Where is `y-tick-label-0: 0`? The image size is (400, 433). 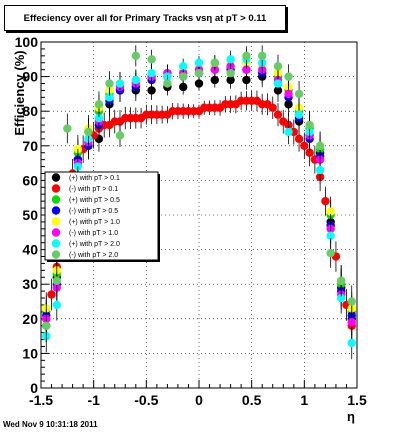 y-tick-label-0: 0 is located at coordinates (34, 388).